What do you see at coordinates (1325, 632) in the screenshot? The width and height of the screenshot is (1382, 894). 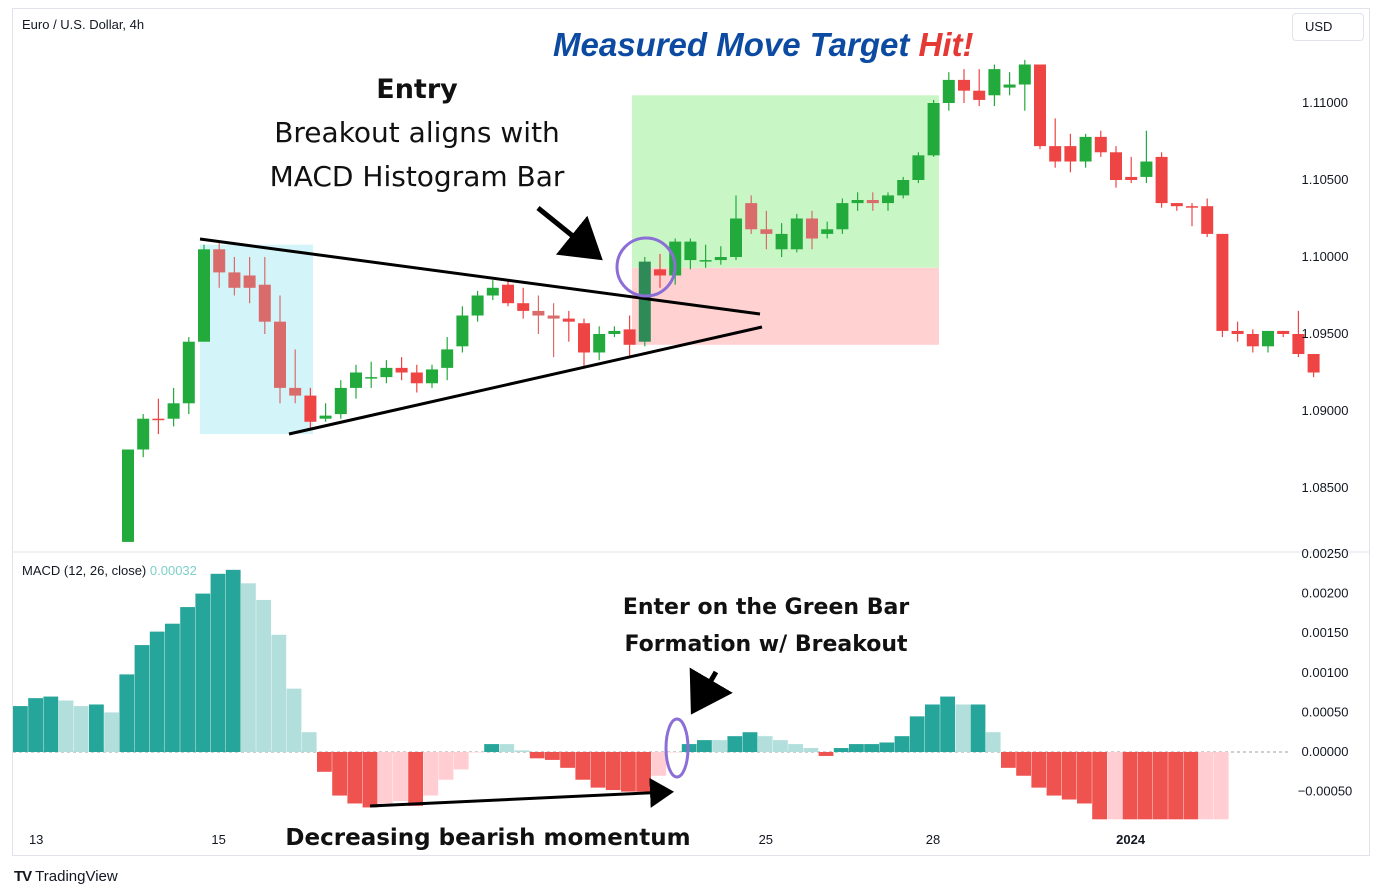 I see `macd-tick-label: 0.00150` at bounding box center [1325, 632].